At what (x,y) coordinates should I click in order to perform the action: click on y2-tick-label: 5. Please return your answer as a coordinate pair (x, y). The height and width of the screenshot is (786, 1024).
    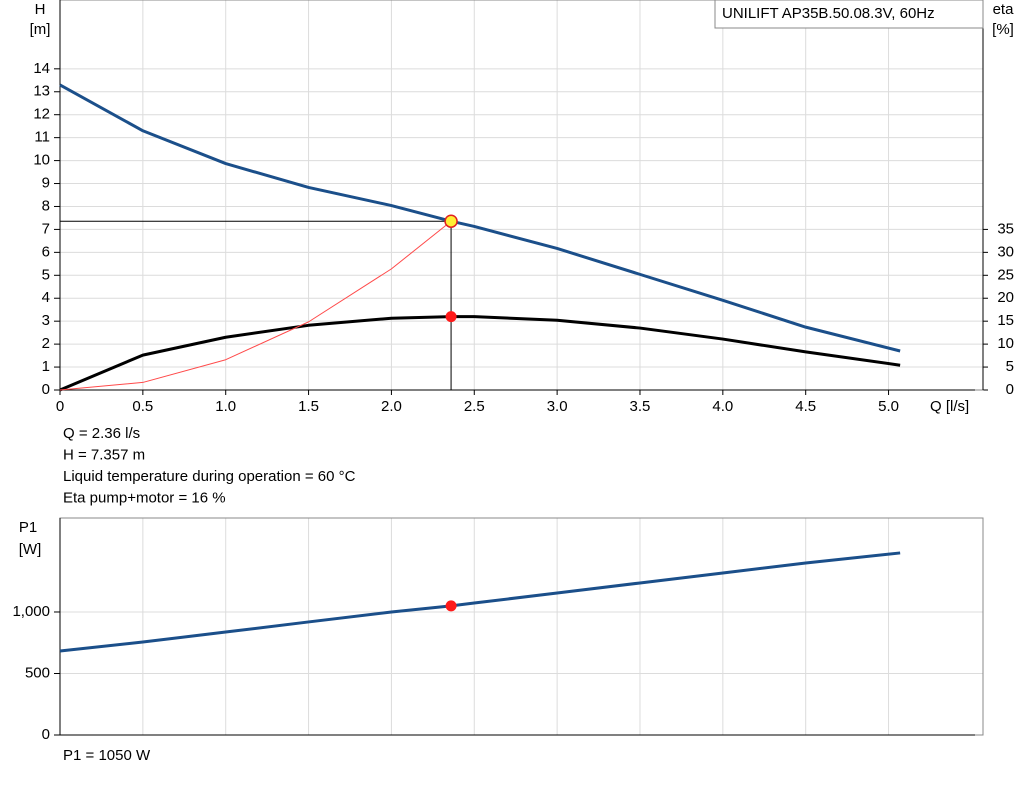
    Looking at the image, I should click on (1010, 366).